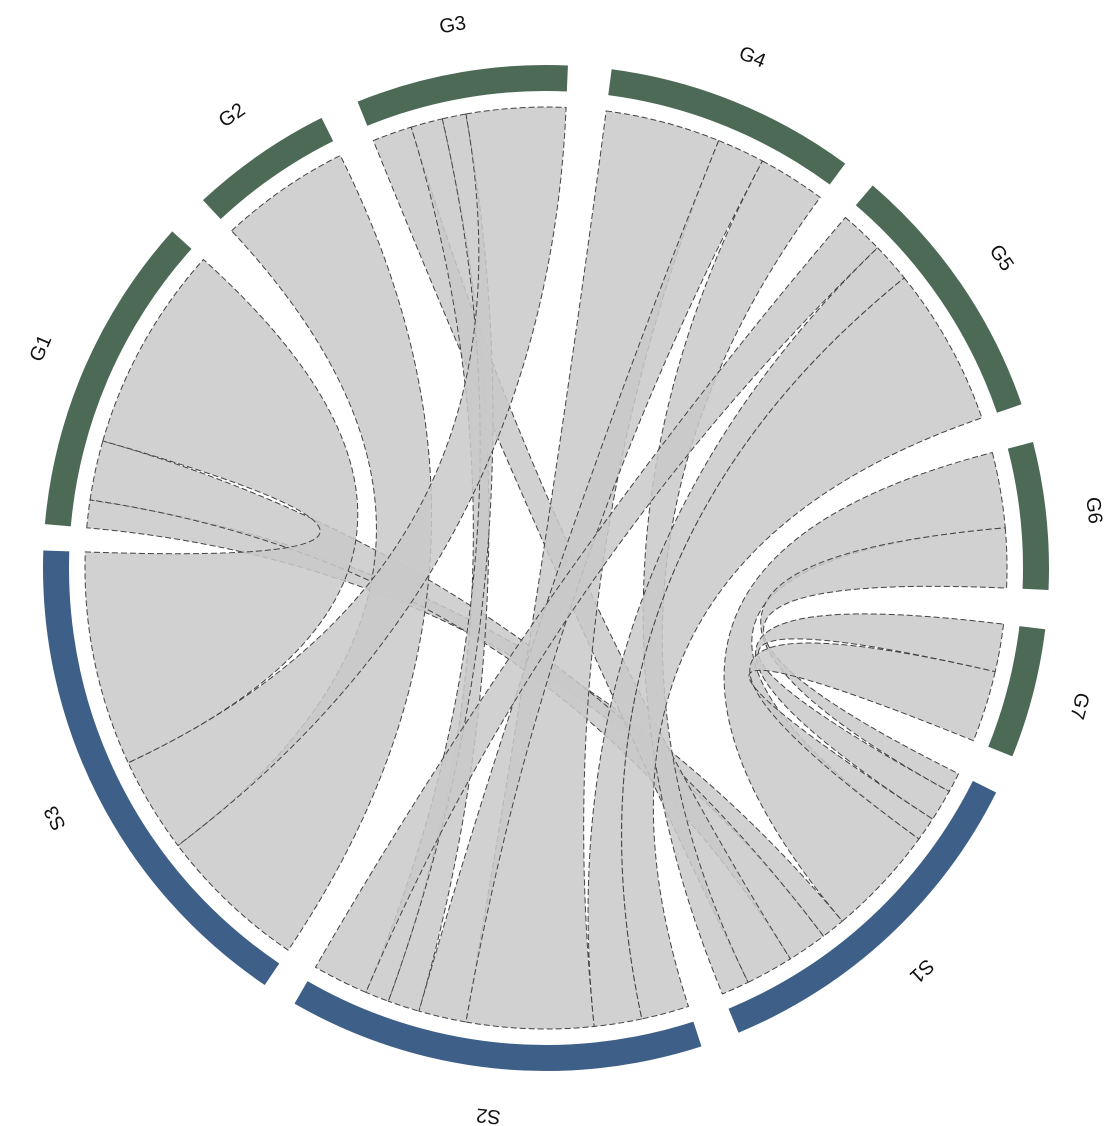 The height and width of the screenshot is (1126, 1111). I want to click on sector-label-g2: G2, so click(232, 115).